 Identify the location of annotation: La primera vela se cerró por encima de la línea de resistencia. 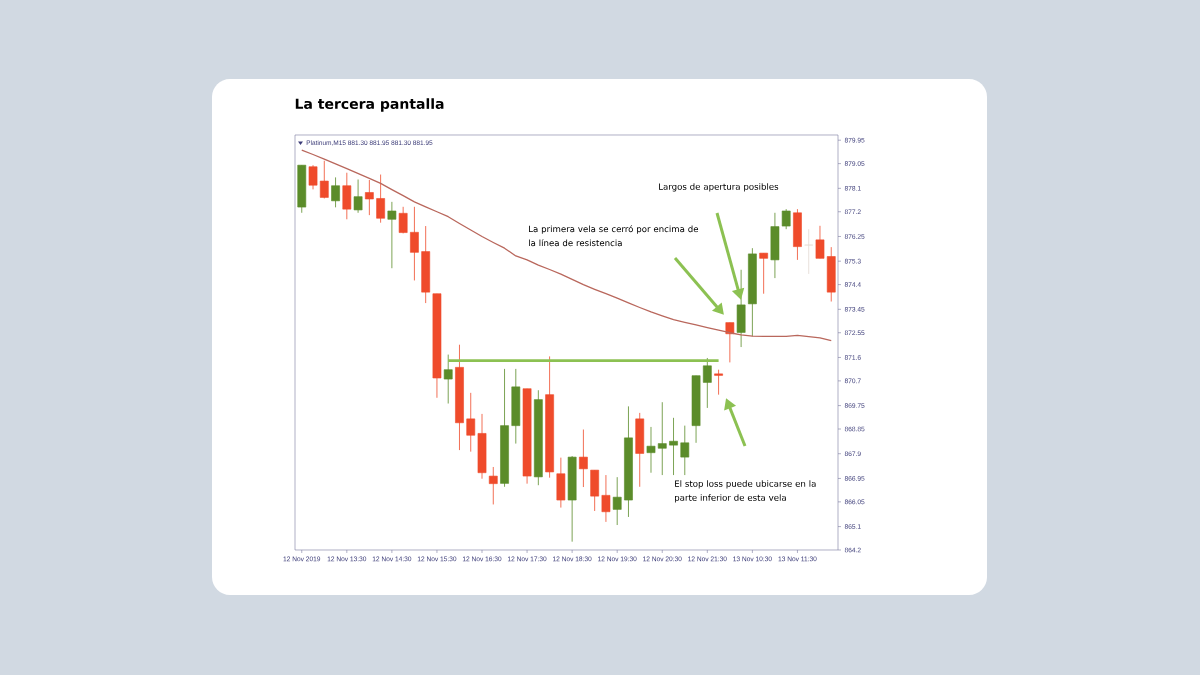
(614, 236).